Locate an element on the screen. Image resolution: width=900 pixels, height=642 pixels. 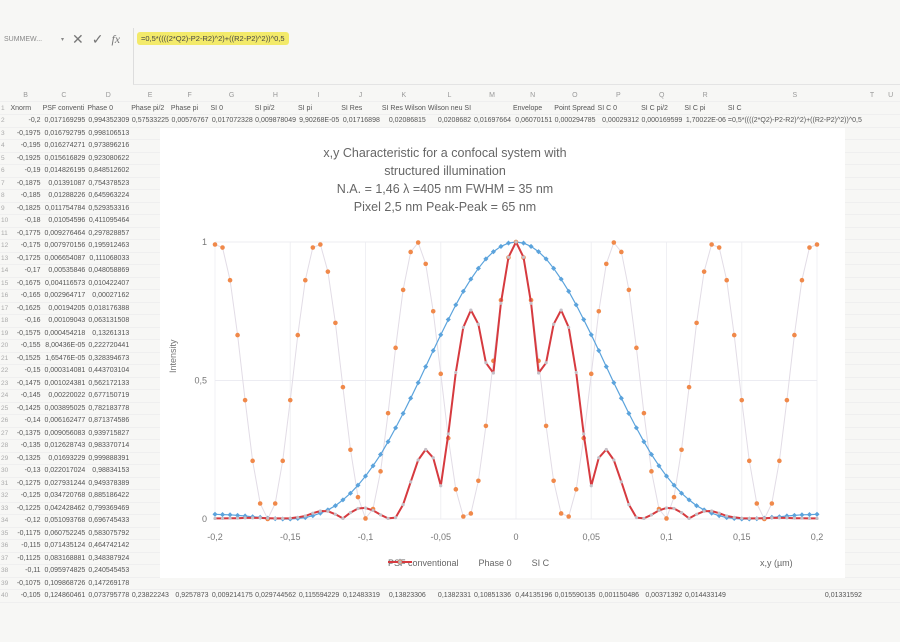
cell: 0,001024381 is located at coordinates (64, 383).